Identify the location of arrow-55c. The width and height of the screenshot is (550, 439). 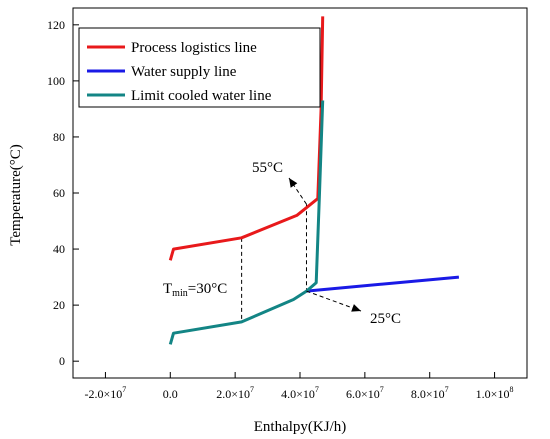
(297, 191).